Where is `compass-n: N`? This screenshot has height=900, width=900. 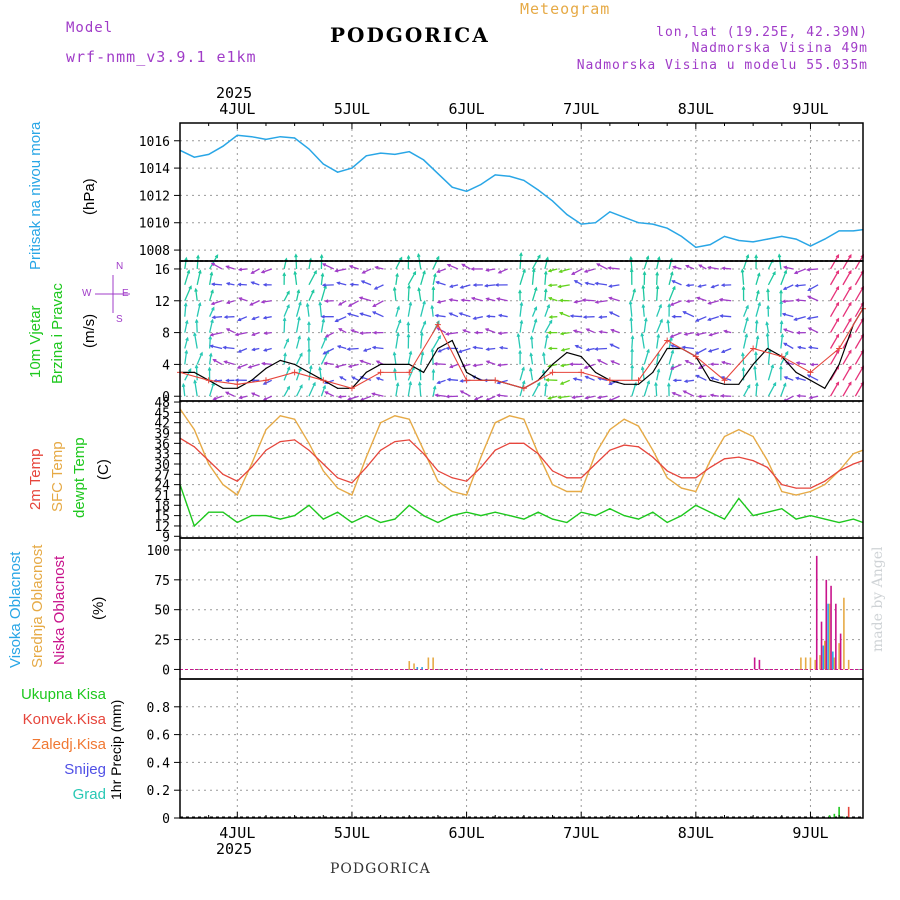
compass-n: N is located at coordinates (120, 266).